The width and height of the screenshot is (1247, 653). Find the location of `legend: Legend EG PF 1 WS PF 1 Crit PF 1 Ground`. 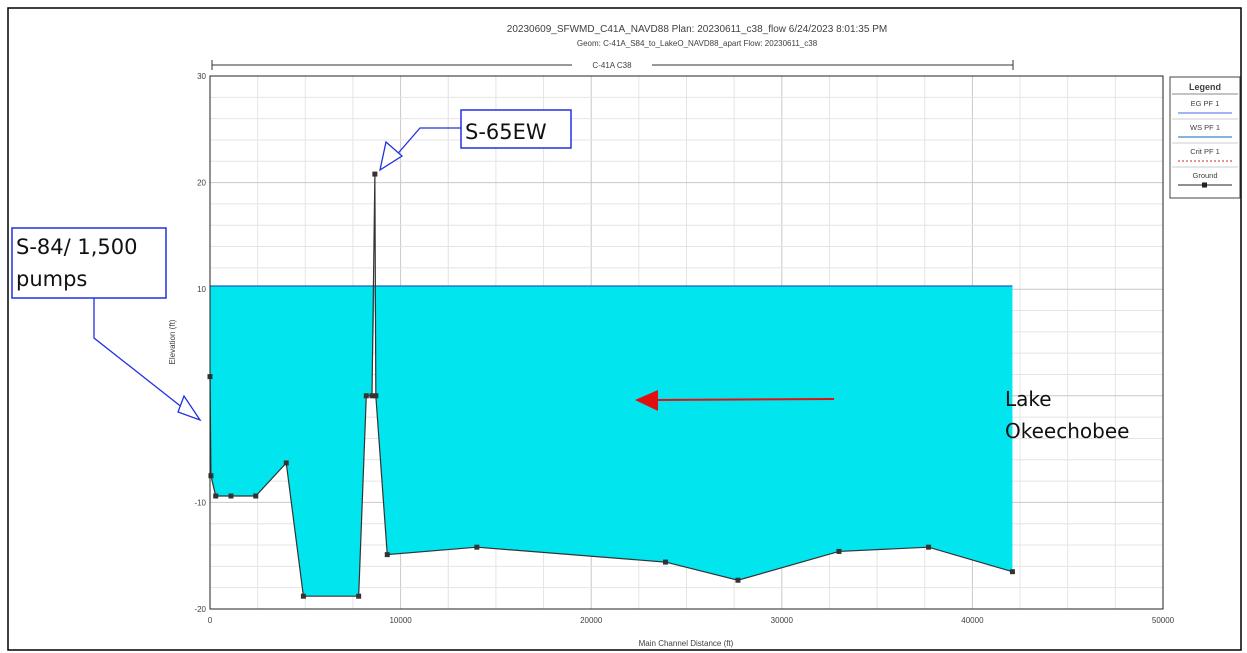

legend: Legend EG PF 1 WS PF 1 Crit PF 1 Ground is located at coordinates (1205, 137).